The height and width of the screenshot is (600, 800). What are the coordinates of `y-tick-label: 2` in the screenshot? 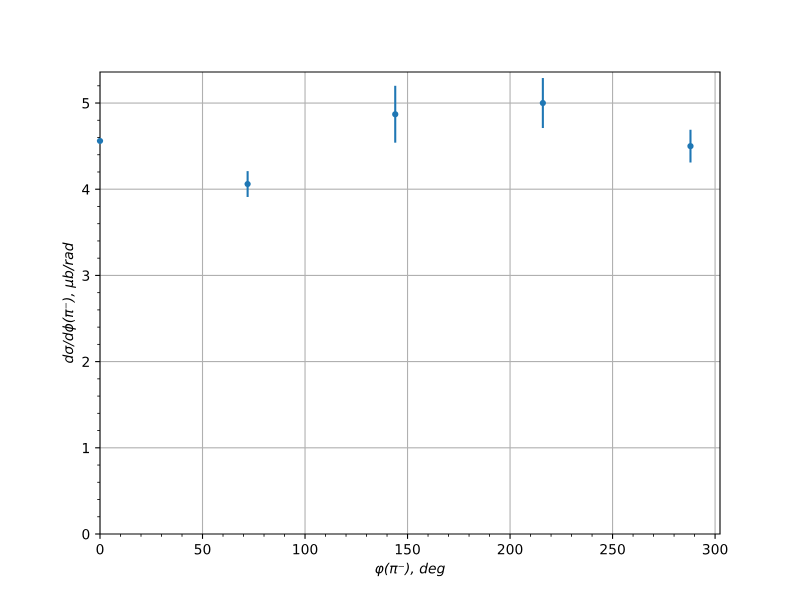 It's located at (85, 361).